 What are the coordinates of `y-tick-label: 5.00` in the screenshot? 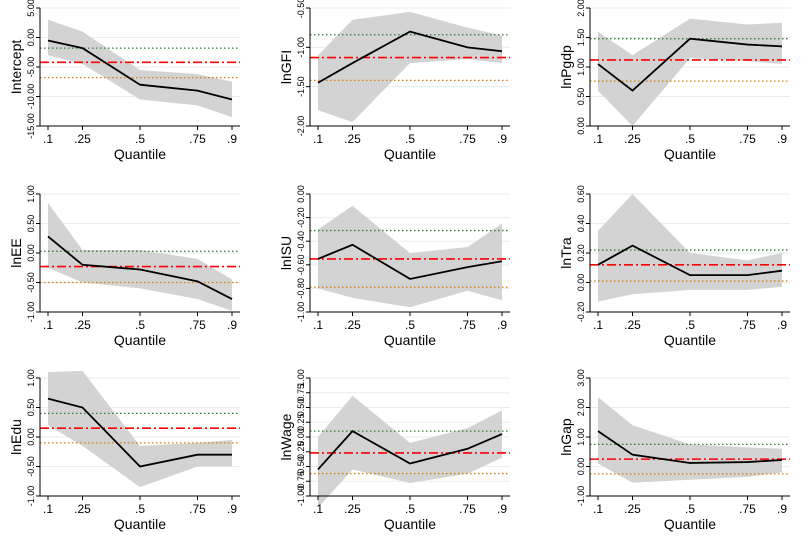 It's located at (31, 8).